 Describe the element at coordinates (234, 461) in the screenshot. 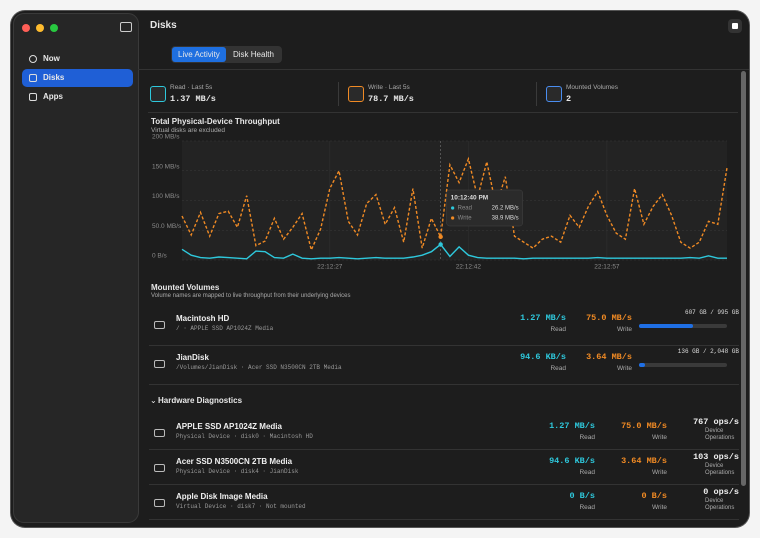

I see `row-name: Acer SSD N3500CN 2TB Media` at that location.